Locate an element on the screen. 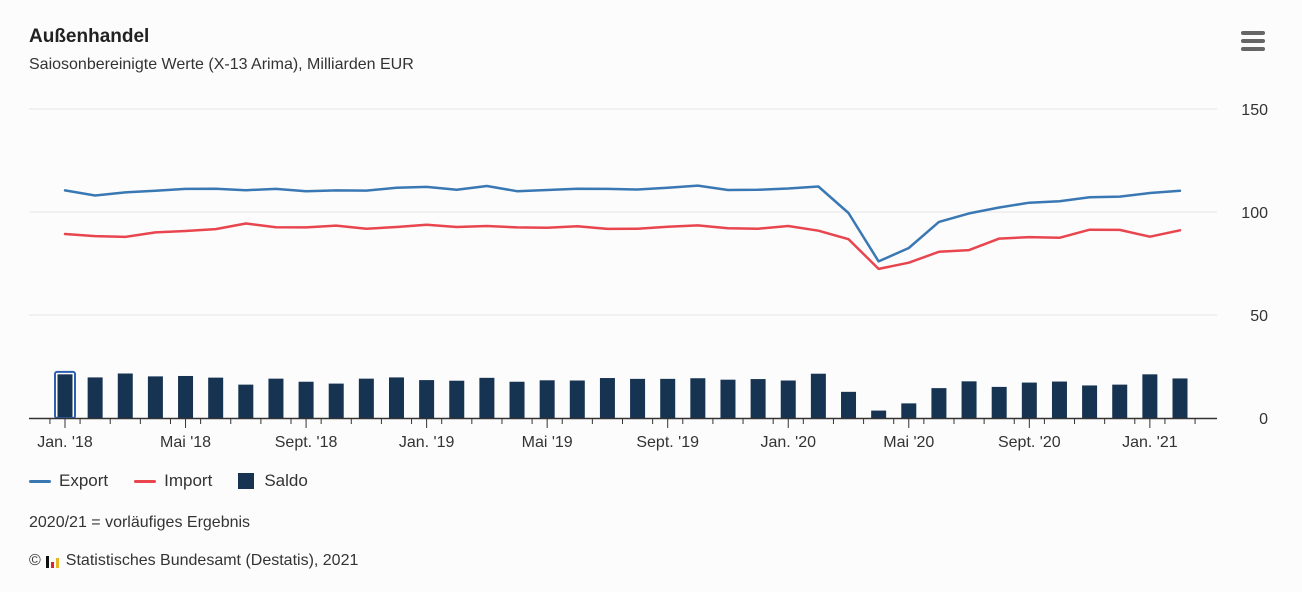  x-tick-label: Jan. '20 is located at coordinates (788, 442).